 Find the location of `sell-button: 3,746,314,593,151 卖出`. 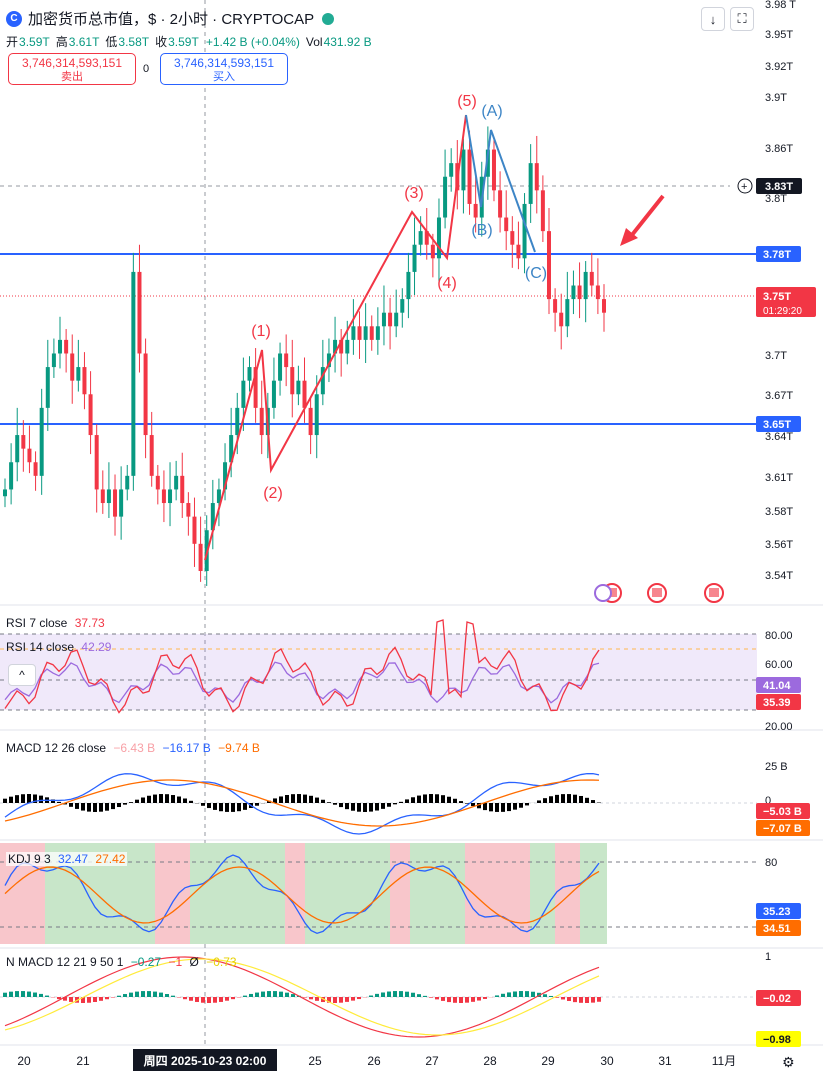

sell-button: 3,746,314,593,151 卖出 is located at coordinates (72, 69).